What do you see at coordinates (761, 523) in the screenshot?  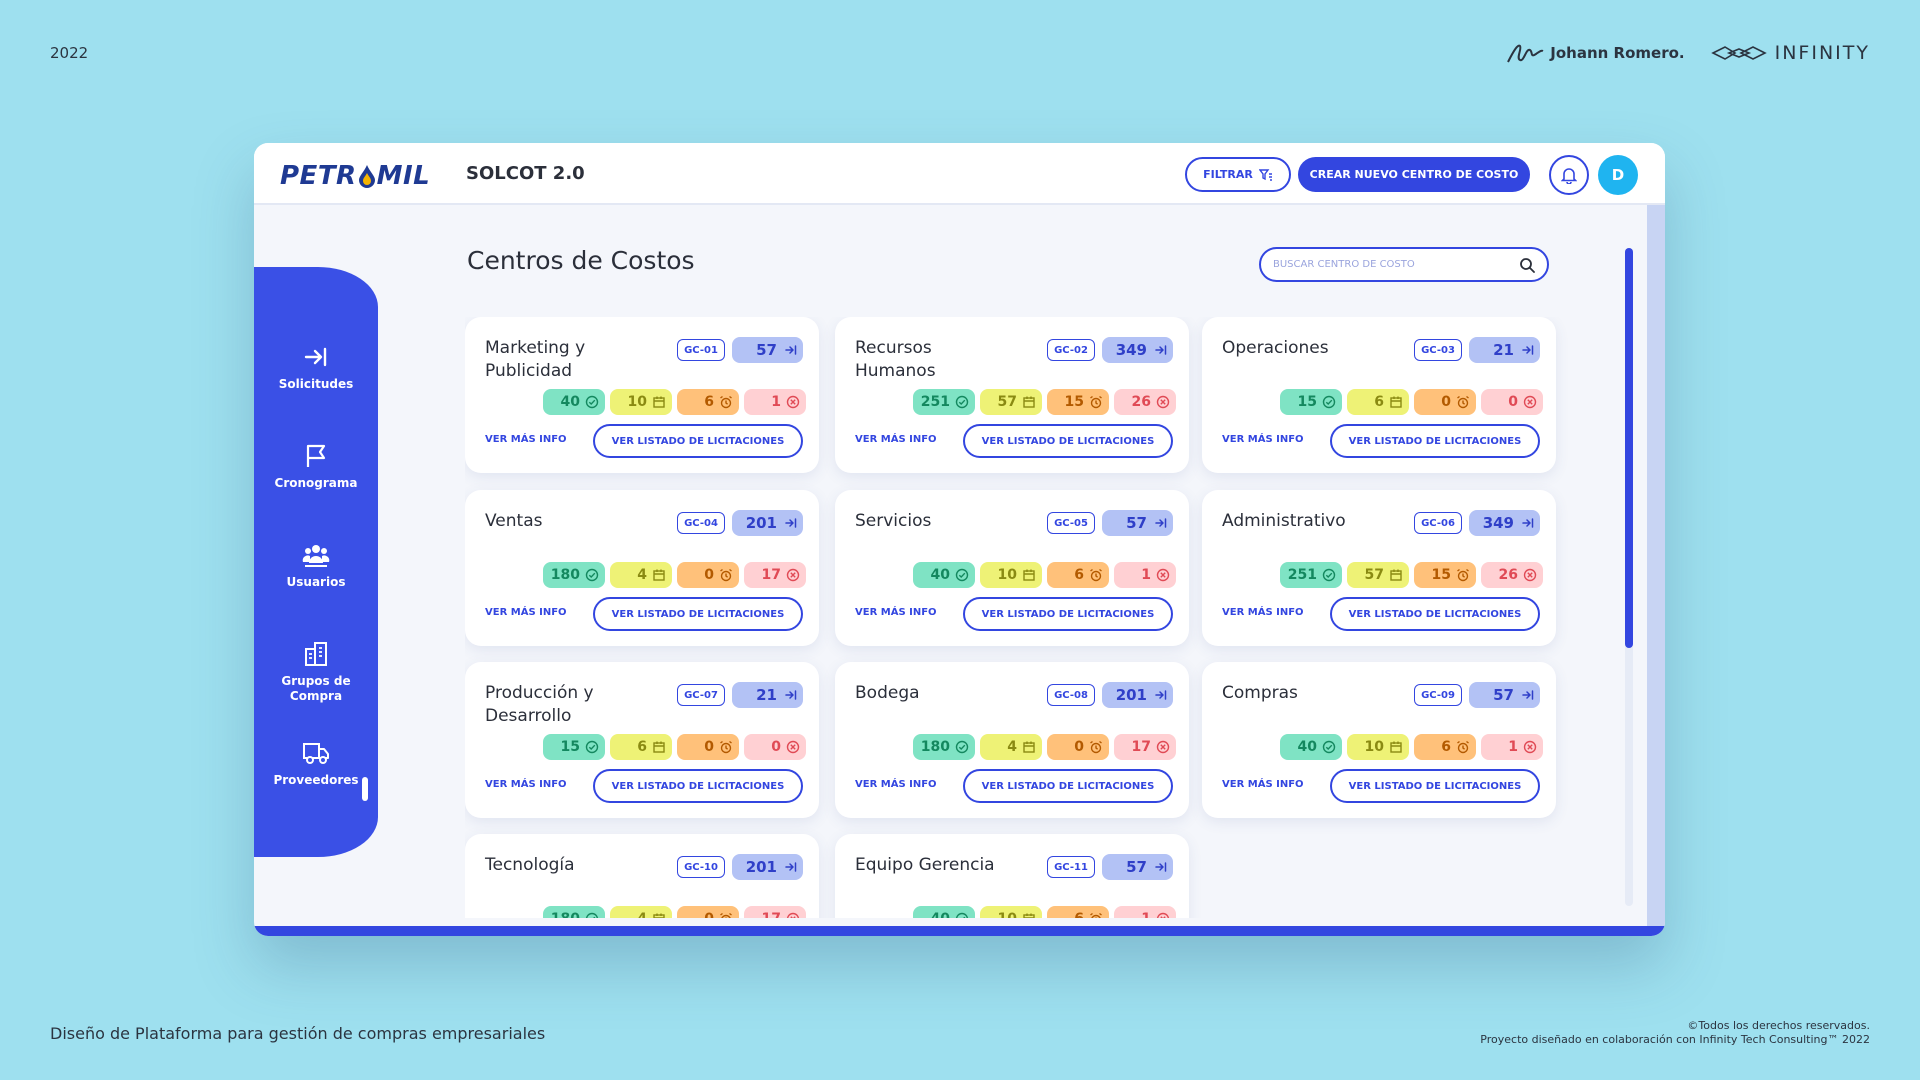 I see `total-requests-value: 201` at bounding box center [761, 523].